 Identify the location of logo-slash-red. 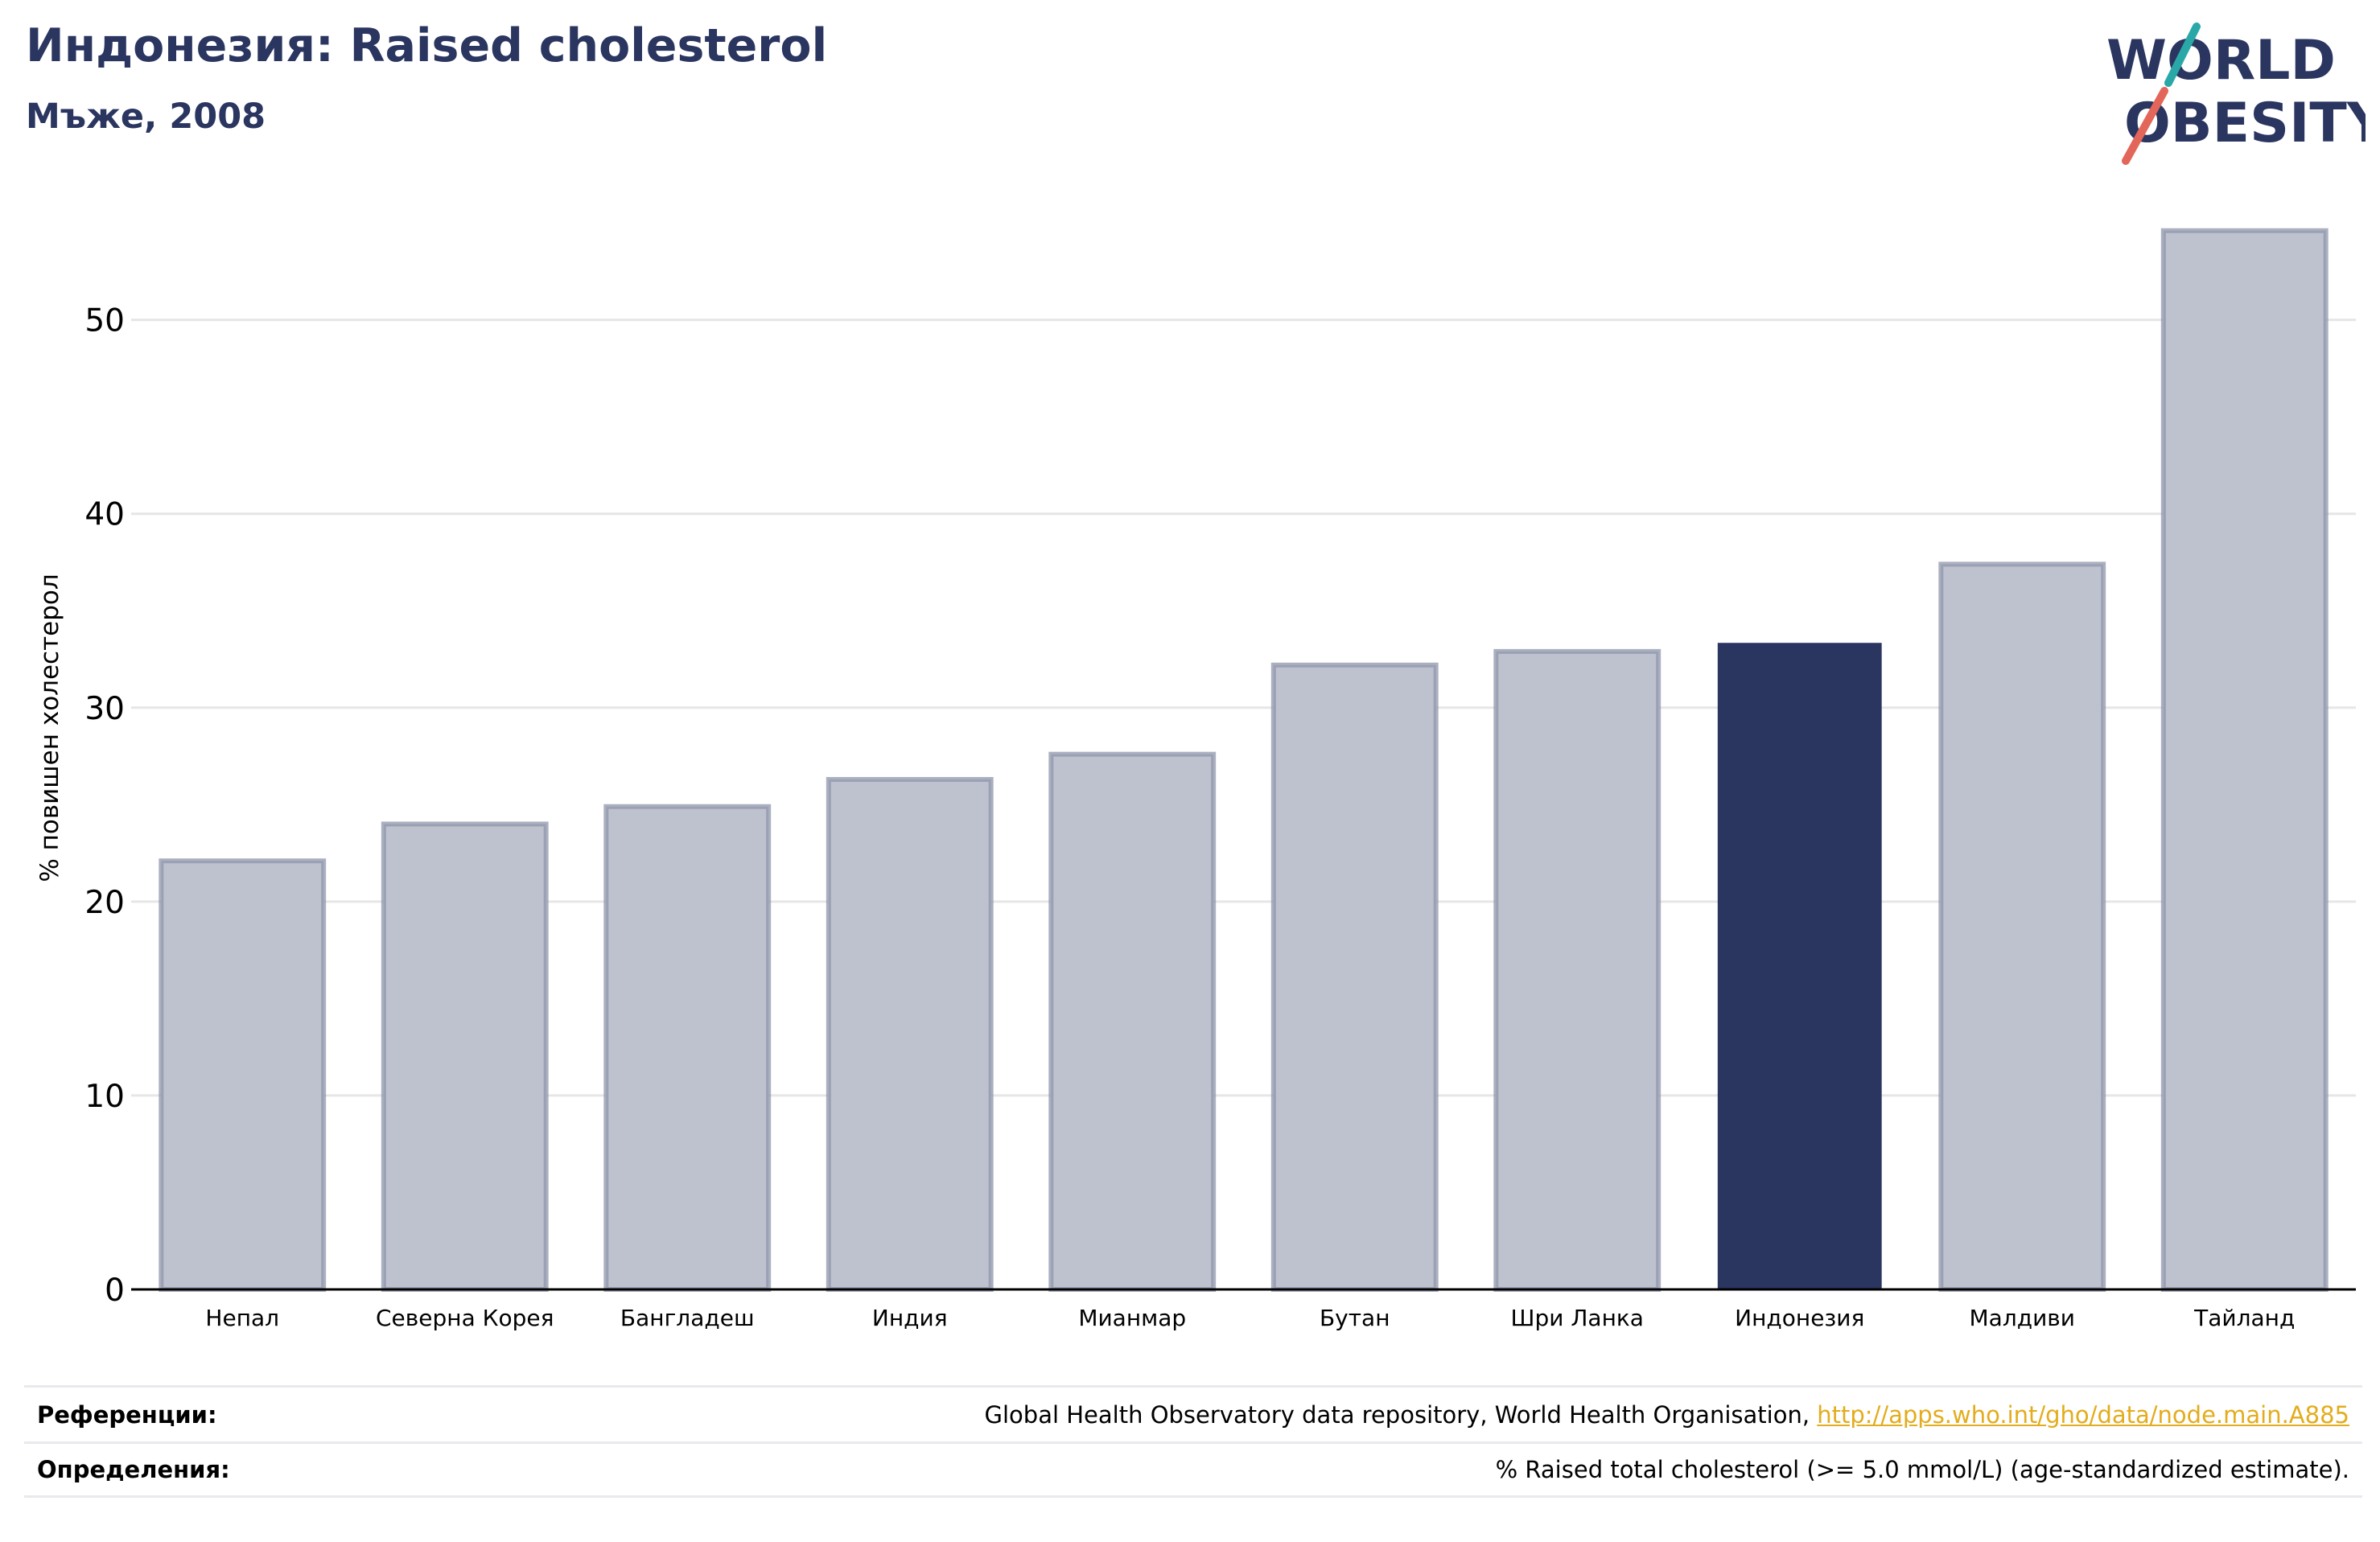
(2145, 126).